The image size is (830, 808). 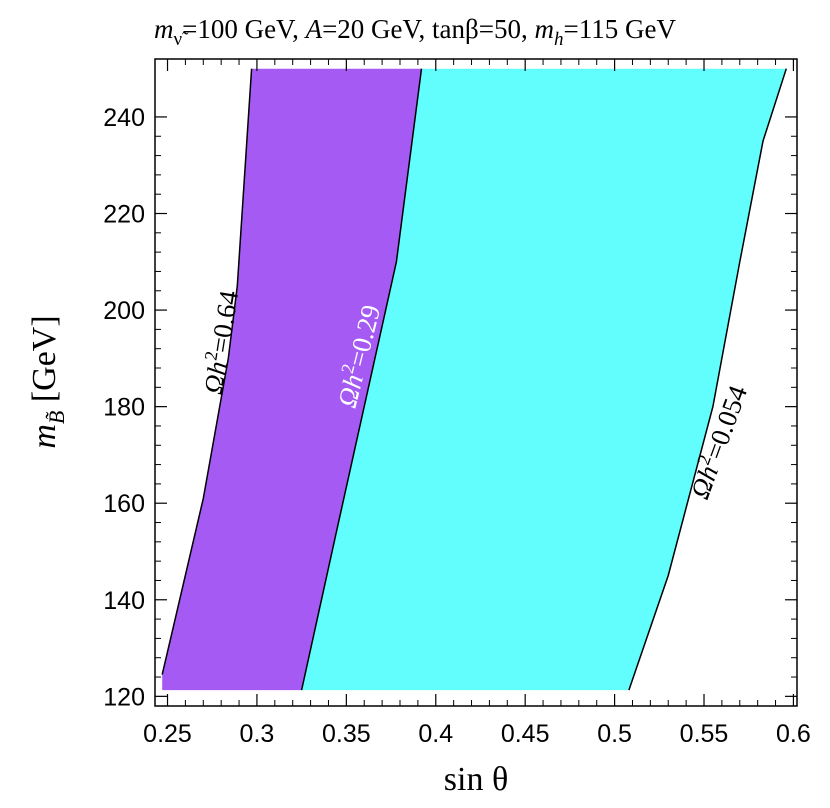 I want to click on y-tick-label: 140, so click(x=124, y=601).